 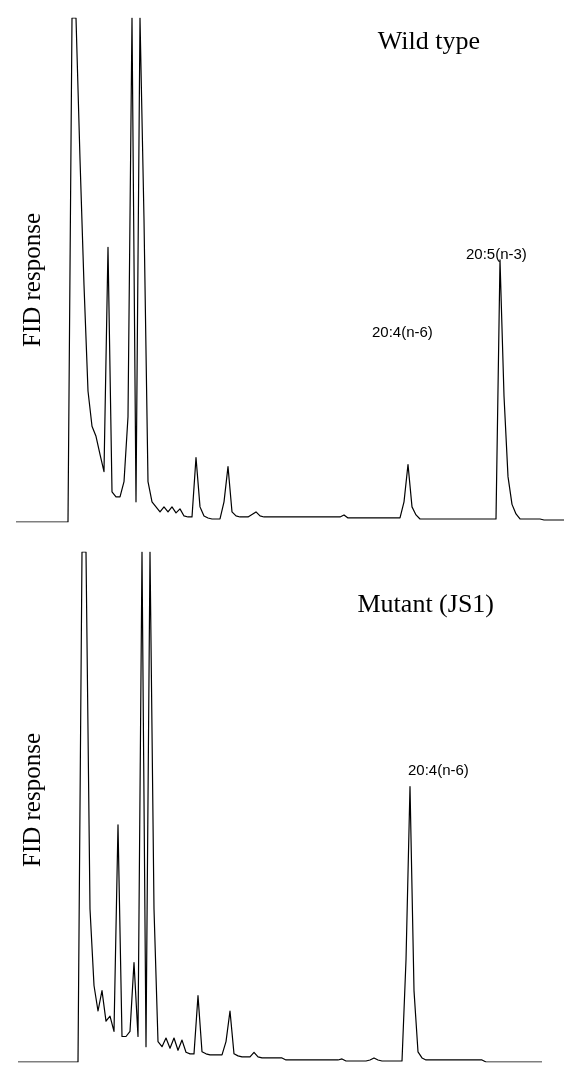 What do you see at coordinates (496, 253) in the screenshot?
I see `annotation: 20:5(n-3)` at bounding box center [496, 253].